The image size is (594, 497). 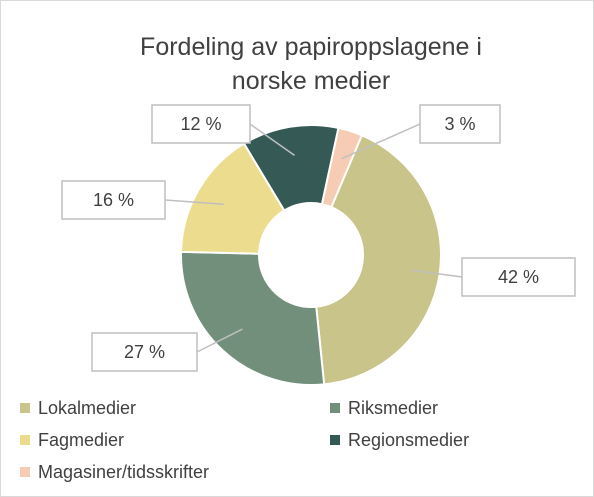 I want to click on data-label: 16 %, so click(x=113, y=200).